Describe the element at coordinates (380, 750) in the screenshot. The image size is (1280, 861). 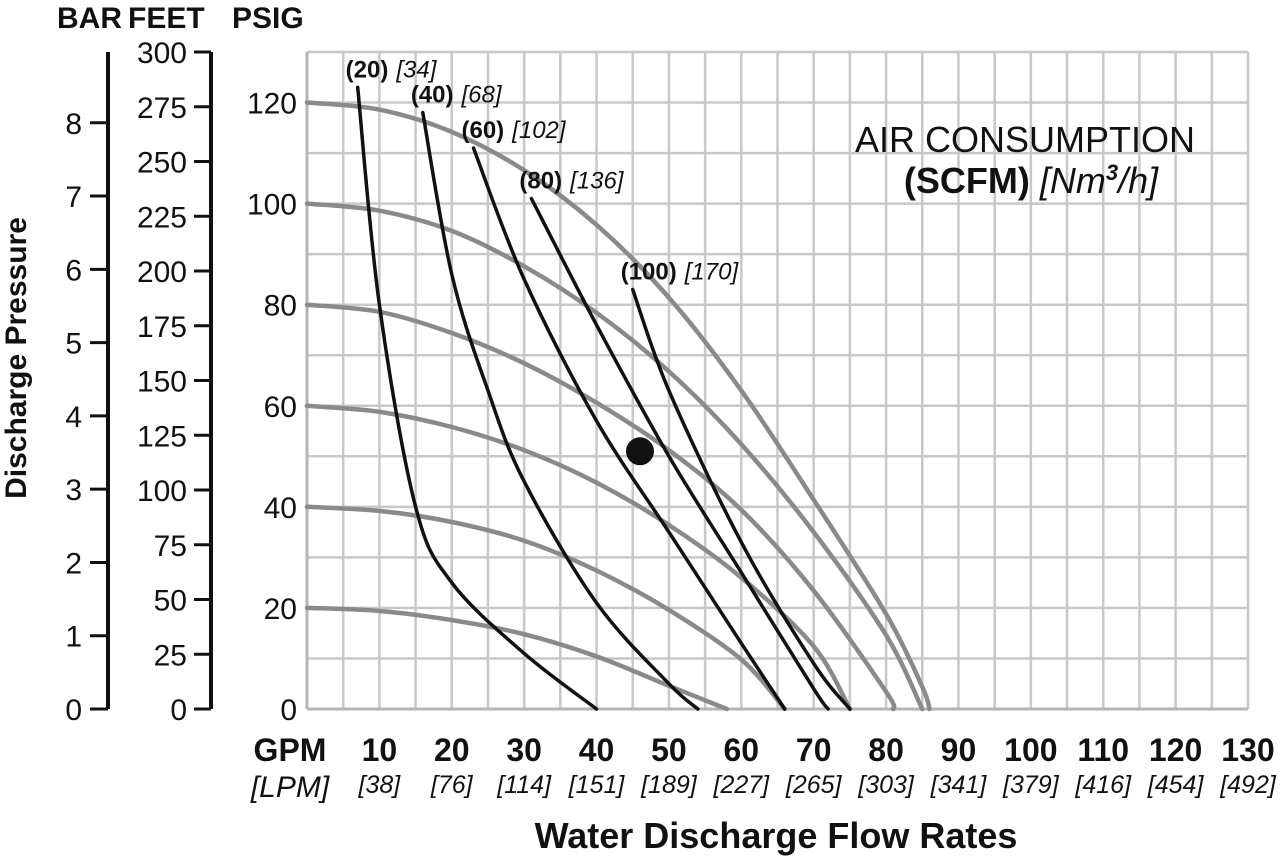
I see `gpm-tick-label: 10` at that location.